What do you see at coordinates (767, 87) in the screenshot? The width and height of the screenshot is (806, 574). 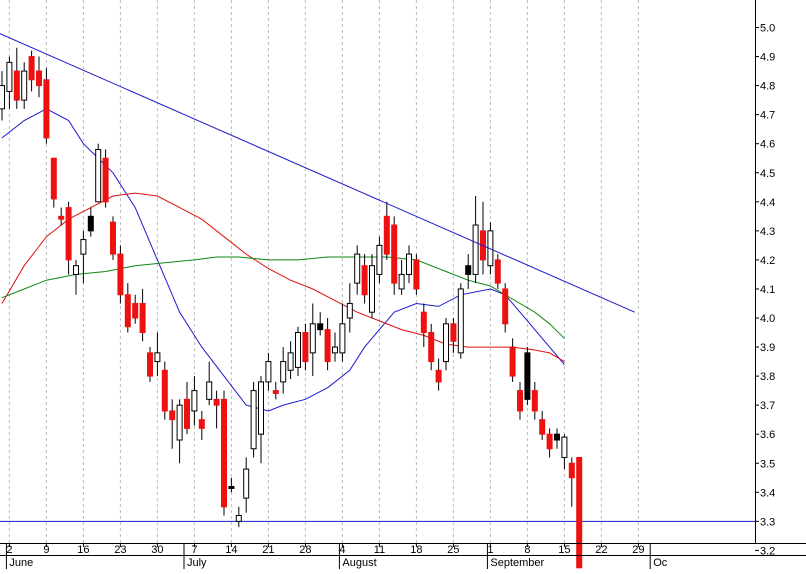 I see `y-tick-label: 4.8` at bounding box center [767, 87].